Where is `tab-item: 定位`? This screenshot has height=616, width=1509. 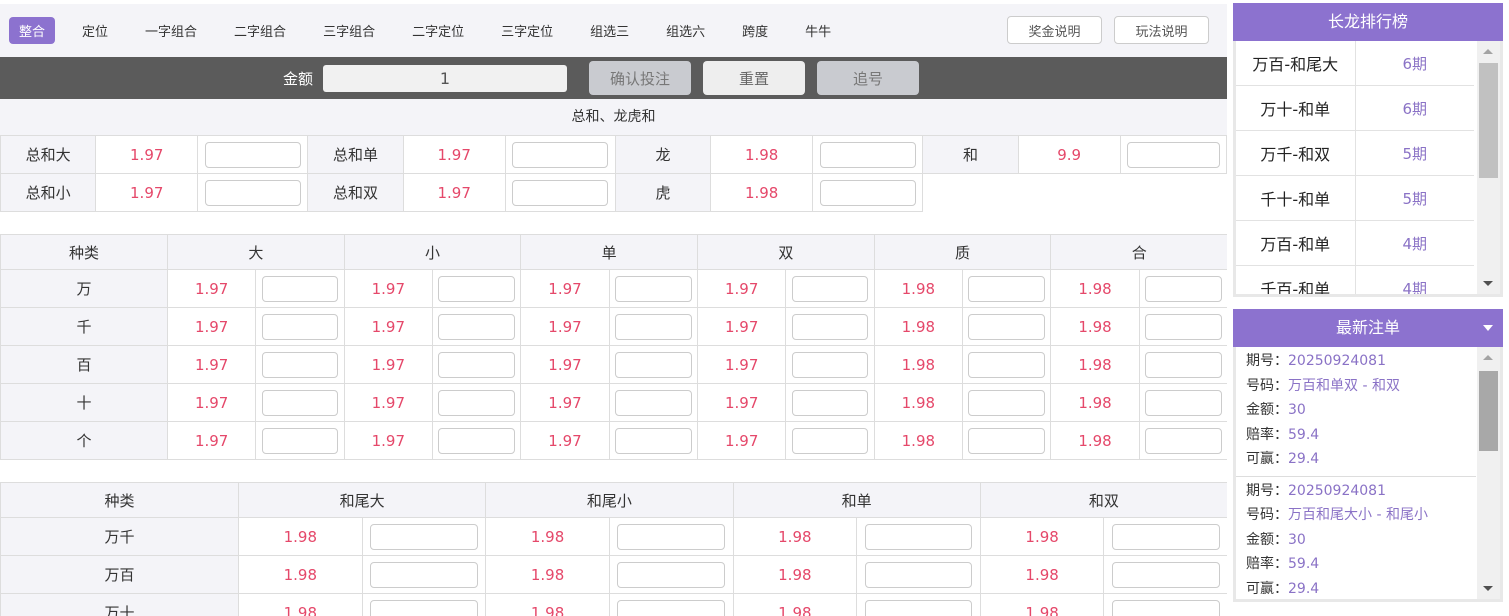 tab-item: 定位 is located at coordinates (95, 32).